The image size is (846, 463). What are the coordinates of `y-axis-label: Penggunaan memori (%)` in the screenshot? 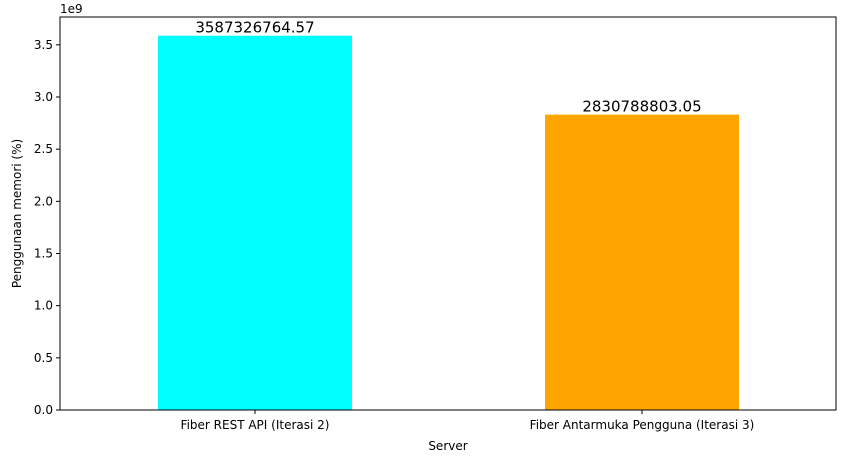 It's located at (17, 213).